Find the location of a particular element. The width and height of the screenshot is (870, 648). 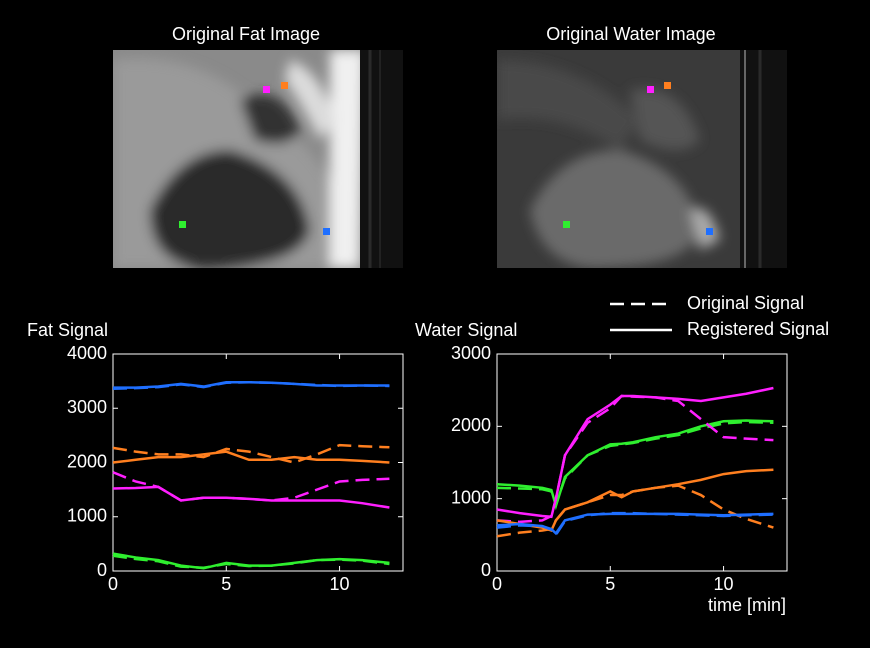

x-axis-label: time [min] is located at coordinates (747, 605).